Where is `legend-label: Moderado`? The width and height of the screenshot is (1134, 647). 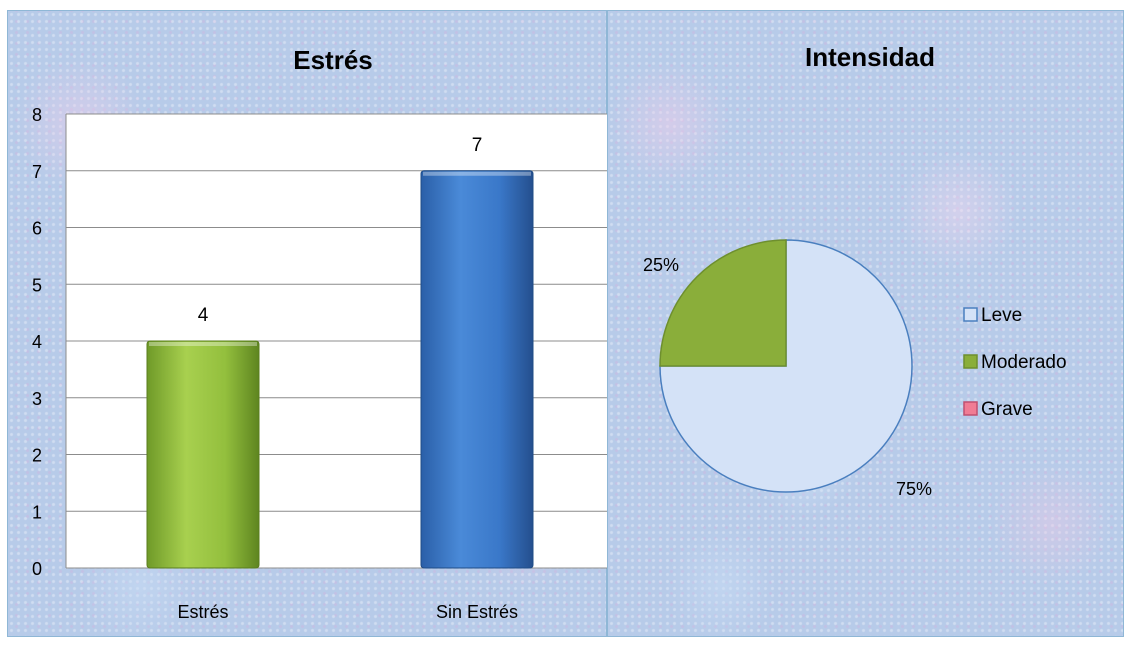 legend-label: Moderado is located at coordinates (1024, 362).